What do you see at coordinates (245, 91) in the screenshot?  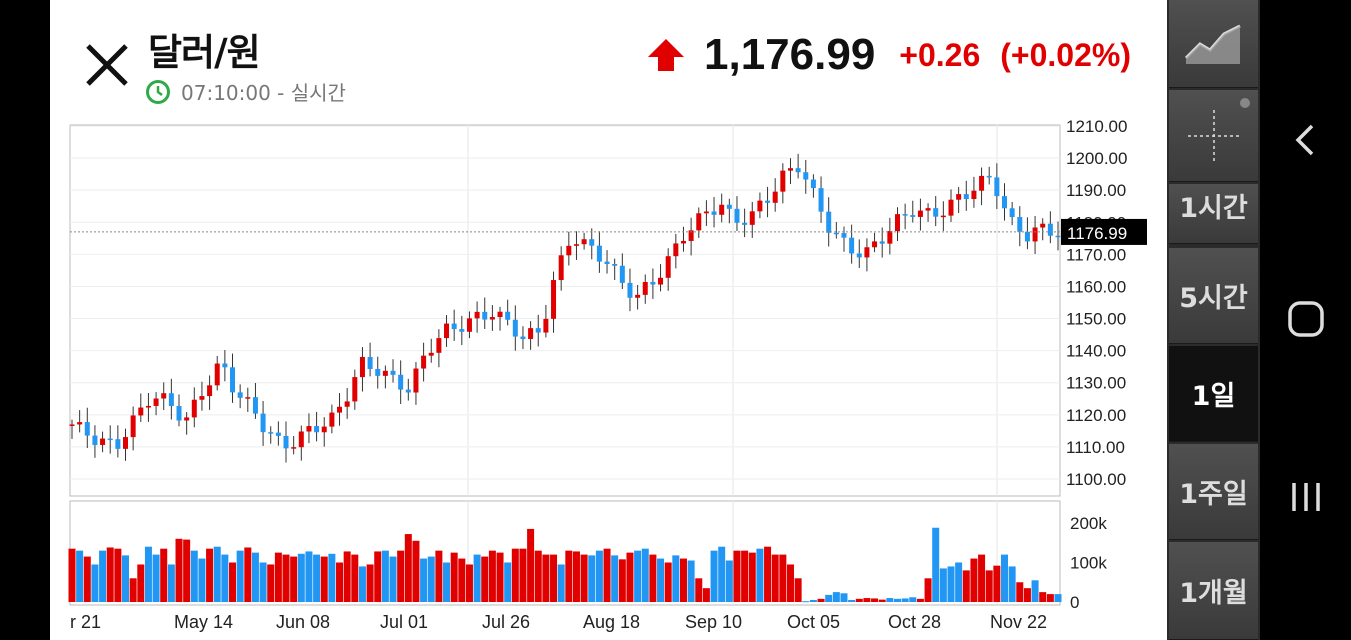 I see `time-row: 07:10:00 - 실시간` at bounding box center [245, 91].